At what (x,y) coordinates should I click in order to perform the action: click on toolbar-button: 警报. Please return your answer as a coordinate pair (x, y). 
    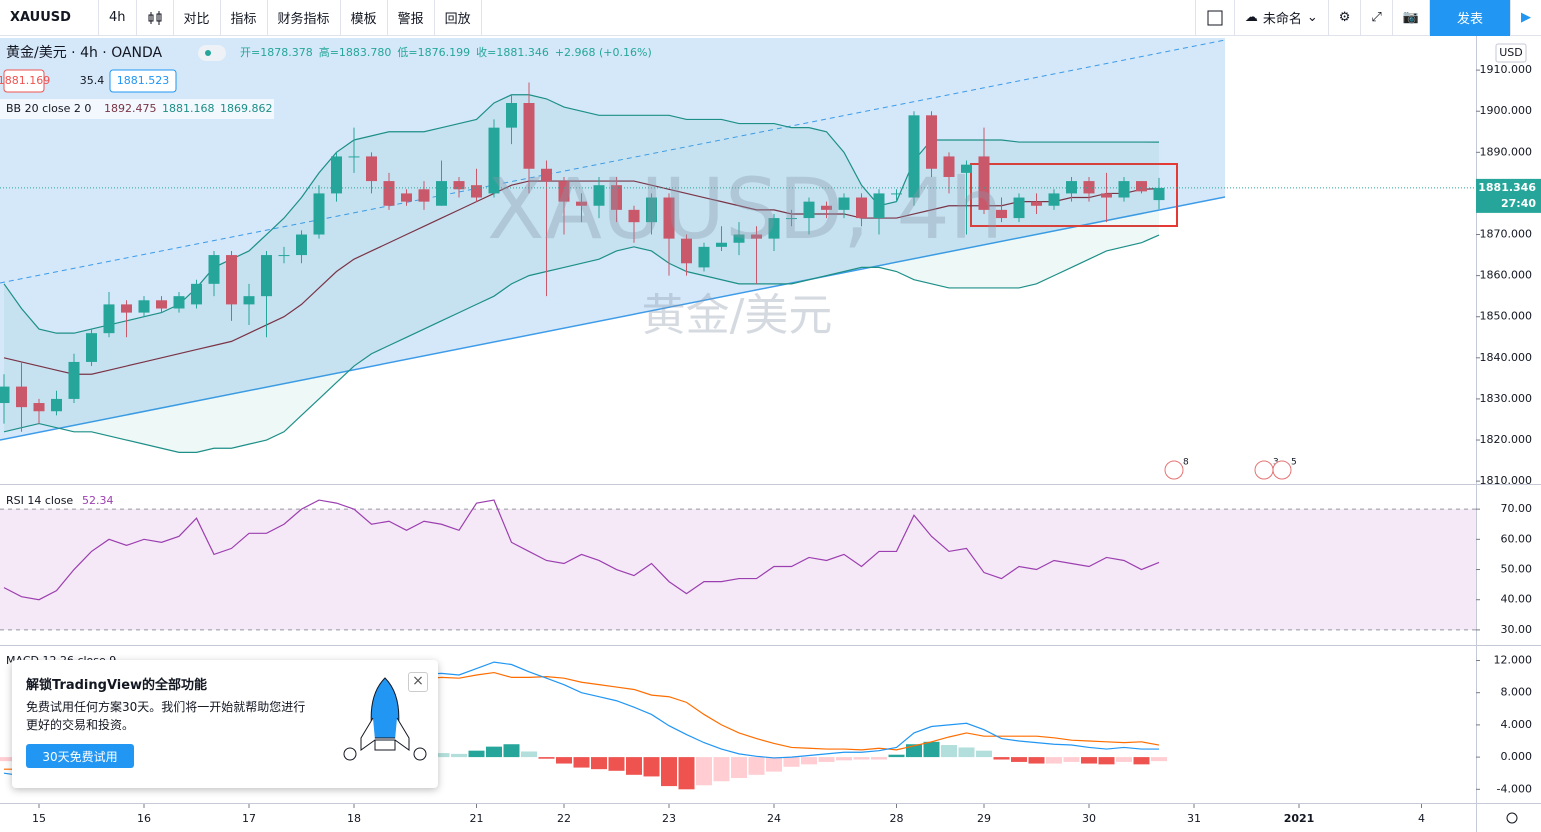
    Looking at the image, I should click on (411, 18).